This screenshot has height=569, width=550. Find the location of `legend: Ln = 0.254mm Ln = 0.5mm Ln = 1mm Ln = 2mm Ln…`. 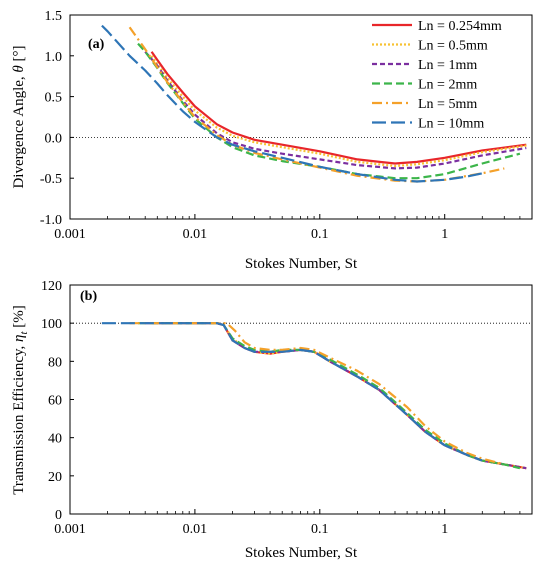

legend: Ln = 0.254mm Ln = 0.5mm Ln = 1mm Ln = 2mm Ln… is located at coordinates (437, 75).